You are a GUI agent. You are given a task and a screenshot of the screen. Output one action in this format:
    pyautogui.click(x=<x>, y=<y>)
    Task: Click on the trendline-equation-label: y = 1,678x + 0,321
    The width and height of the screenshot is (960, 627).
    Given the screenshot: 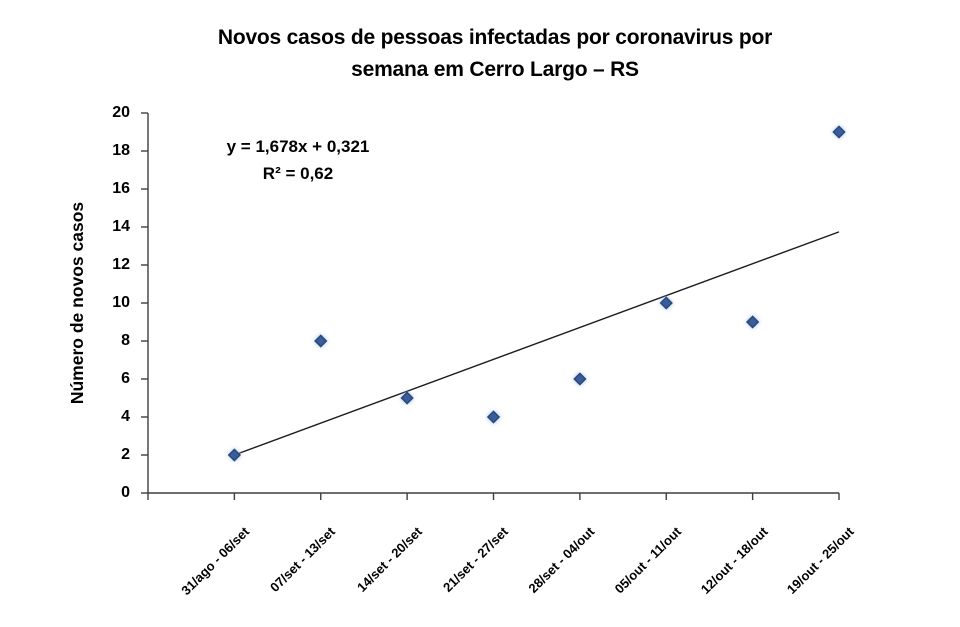 What is the action you would take?
    pyautogui.click(x=298, y=146)
    